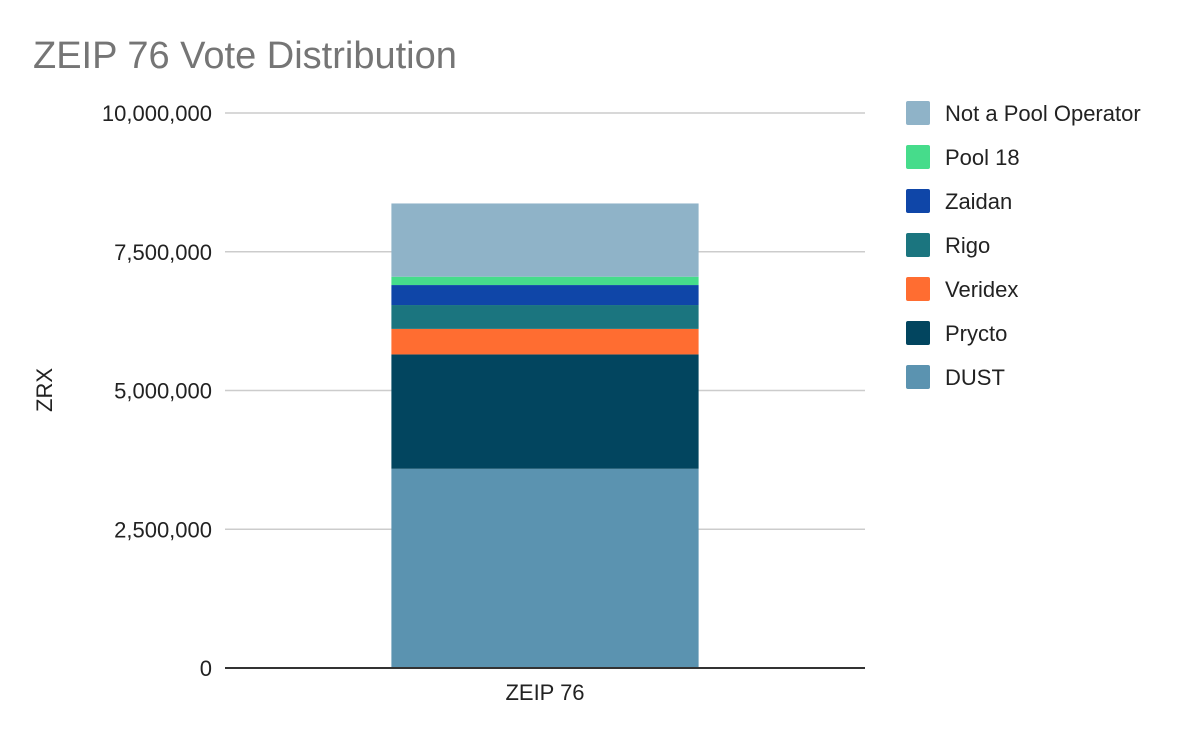 This screenshot has height=732, width=1186. I want to click on legend-item: Veridex, so click(962, 289).